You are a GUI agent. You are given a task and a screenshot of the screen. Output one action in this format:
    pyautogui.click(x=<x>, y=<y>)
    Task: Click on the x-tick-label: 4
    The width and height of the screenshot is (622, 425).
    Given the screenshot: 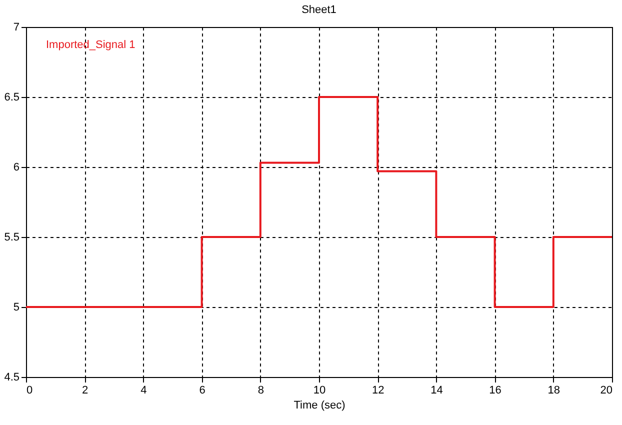 What is the action you would take?
    pyautogui.click(x=143, y=390)
    